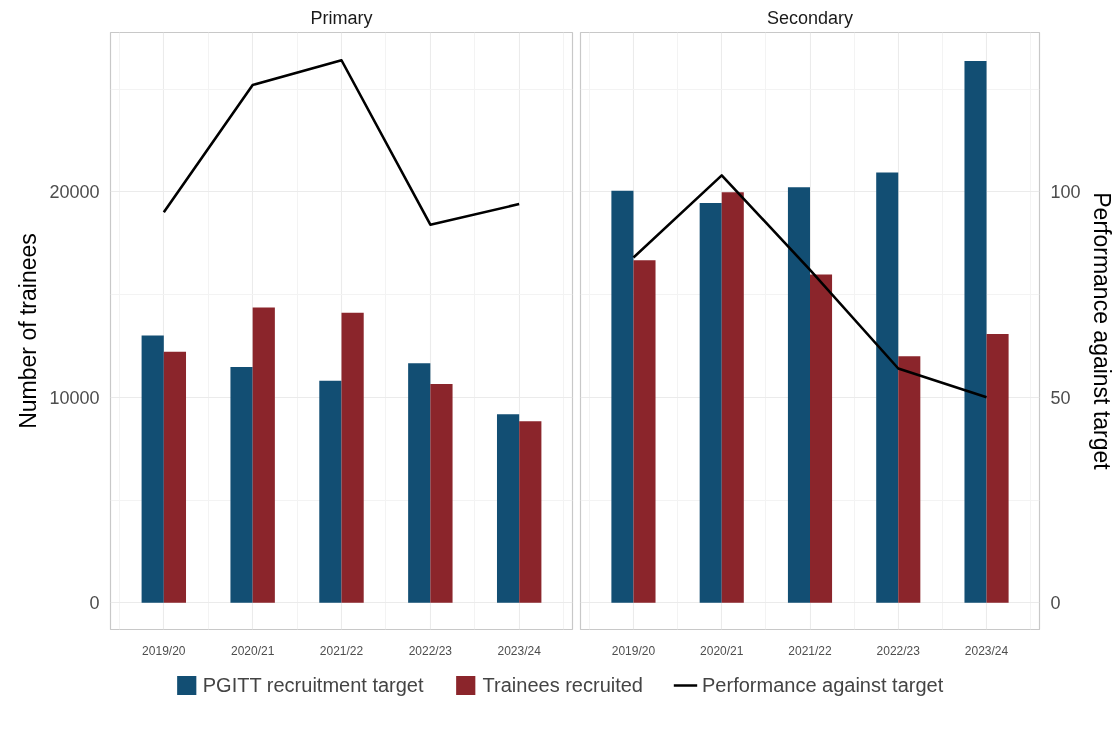  Describe the element at coordinates (823, 685) in the screenshot. I see `legend-label: Performance against target` at that location.